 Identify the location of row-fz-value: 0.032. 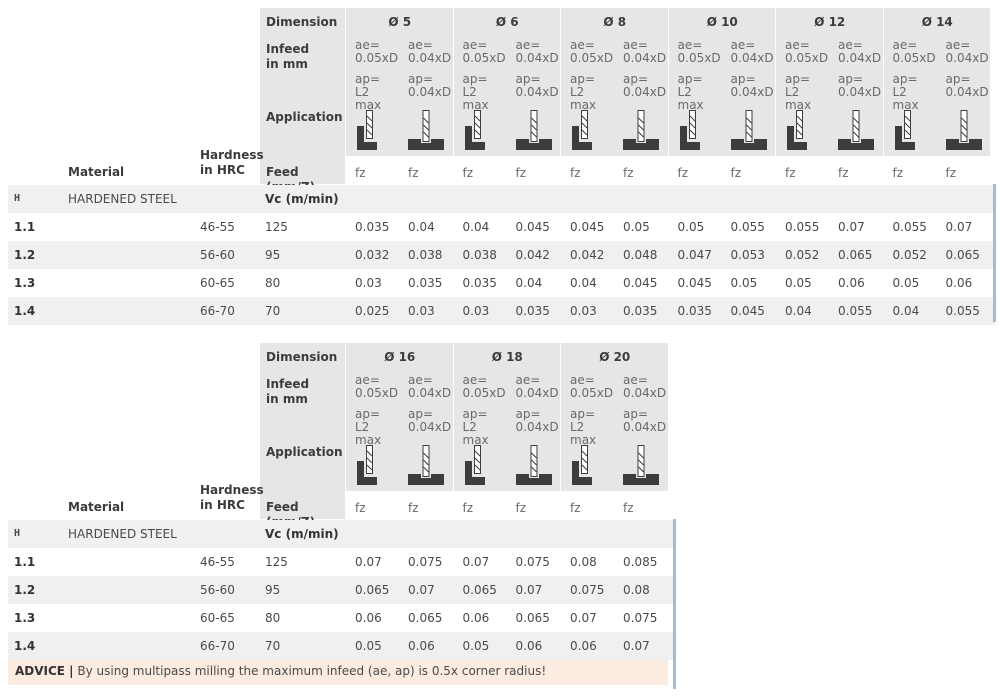
(372, 255).